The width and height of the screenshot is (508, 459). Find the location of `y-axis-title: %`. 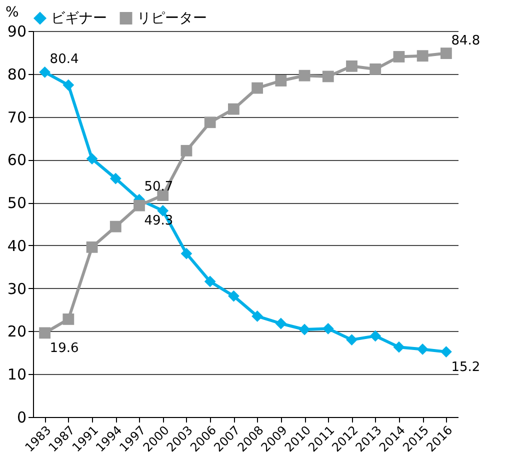

y-axis-title: % is located at coordinates (12, 12).